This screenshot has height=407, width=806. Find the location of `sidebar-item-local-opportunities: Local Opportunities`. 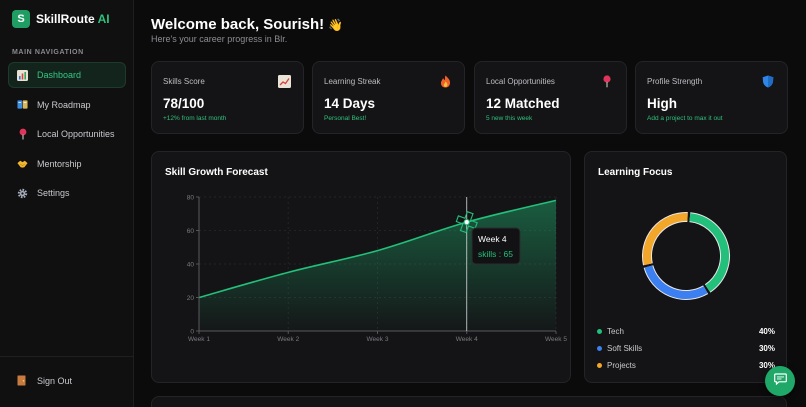

sidebar-item-local-opportunities: Local Opportunities is located at coordinates (67, 134).